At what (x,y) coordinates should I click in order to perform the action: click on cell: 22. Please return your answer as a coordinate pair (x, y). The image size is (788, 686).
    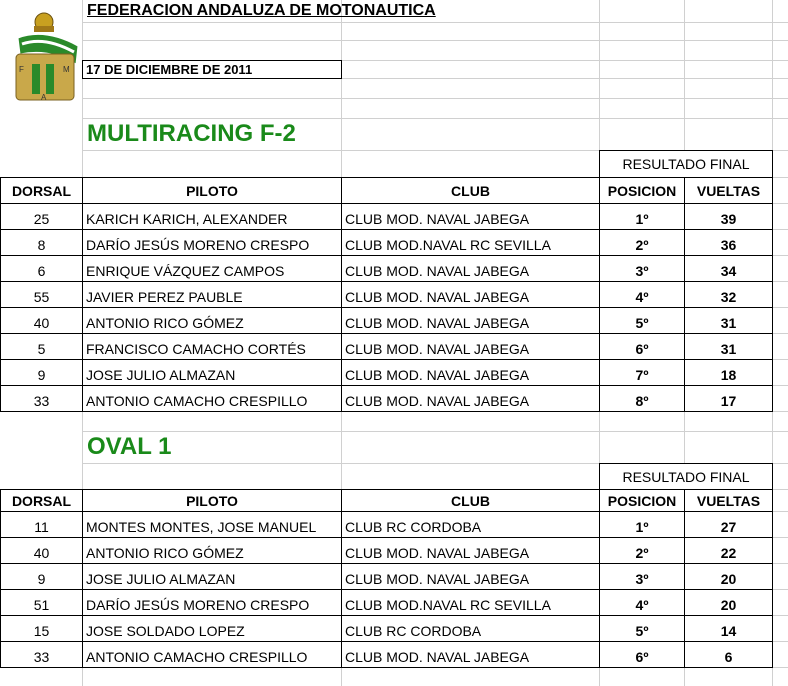
    Looking at the image, I should click on (728, 550).